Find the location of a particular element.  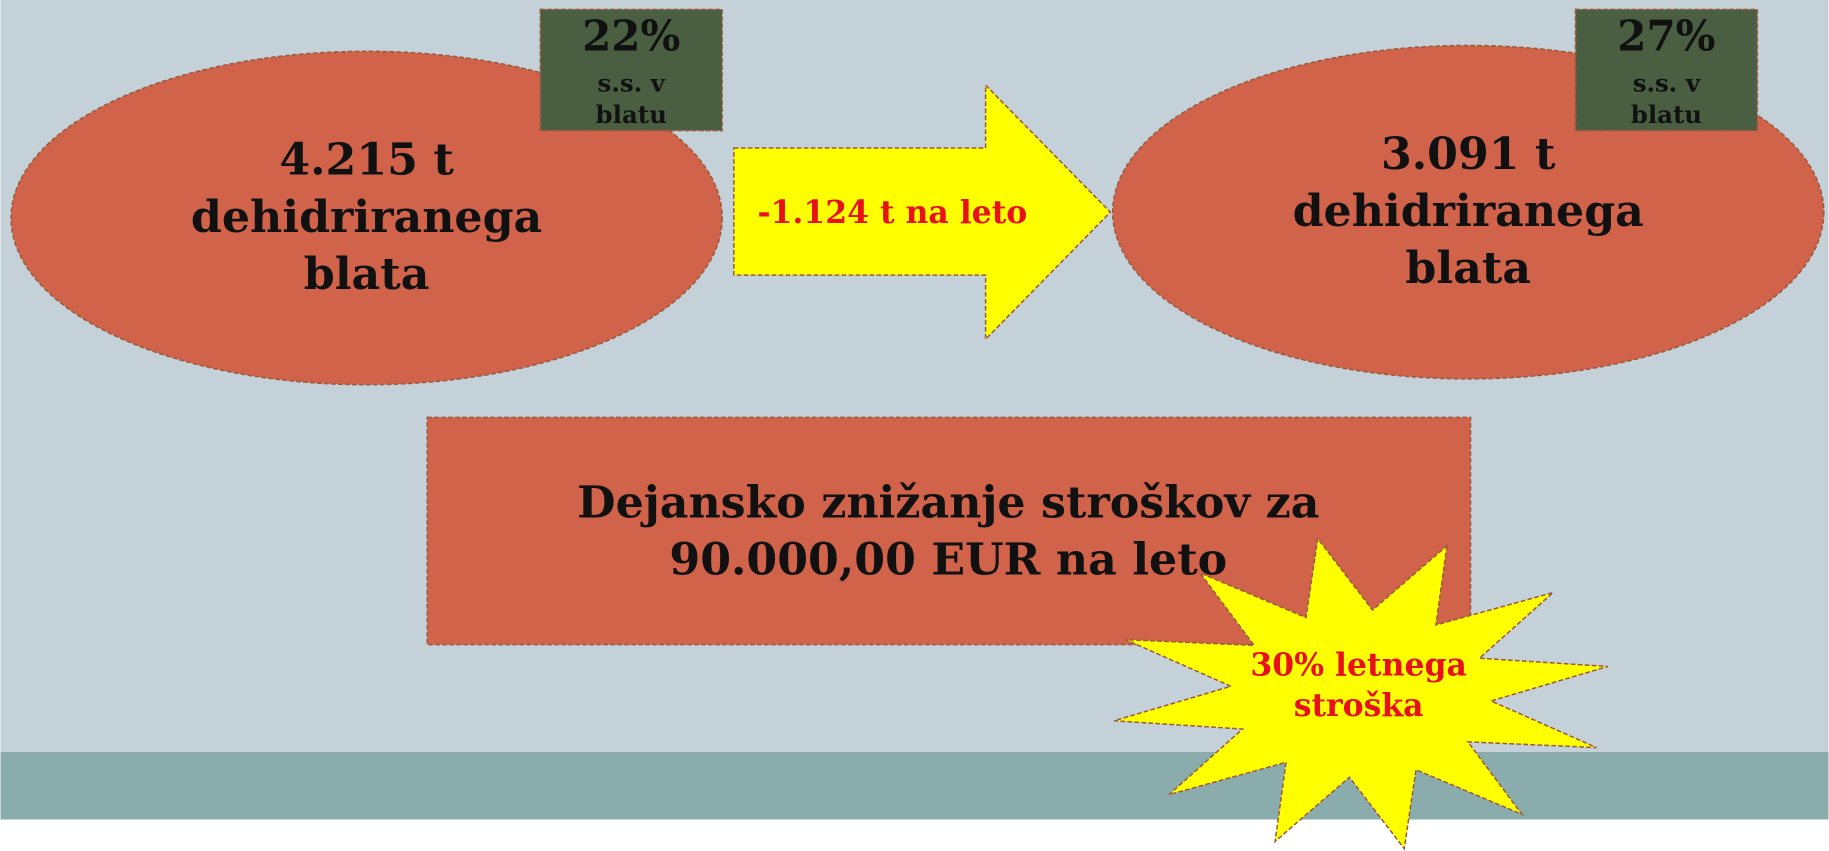

left-text: 4.215 t is located at coordinates (366, 160).